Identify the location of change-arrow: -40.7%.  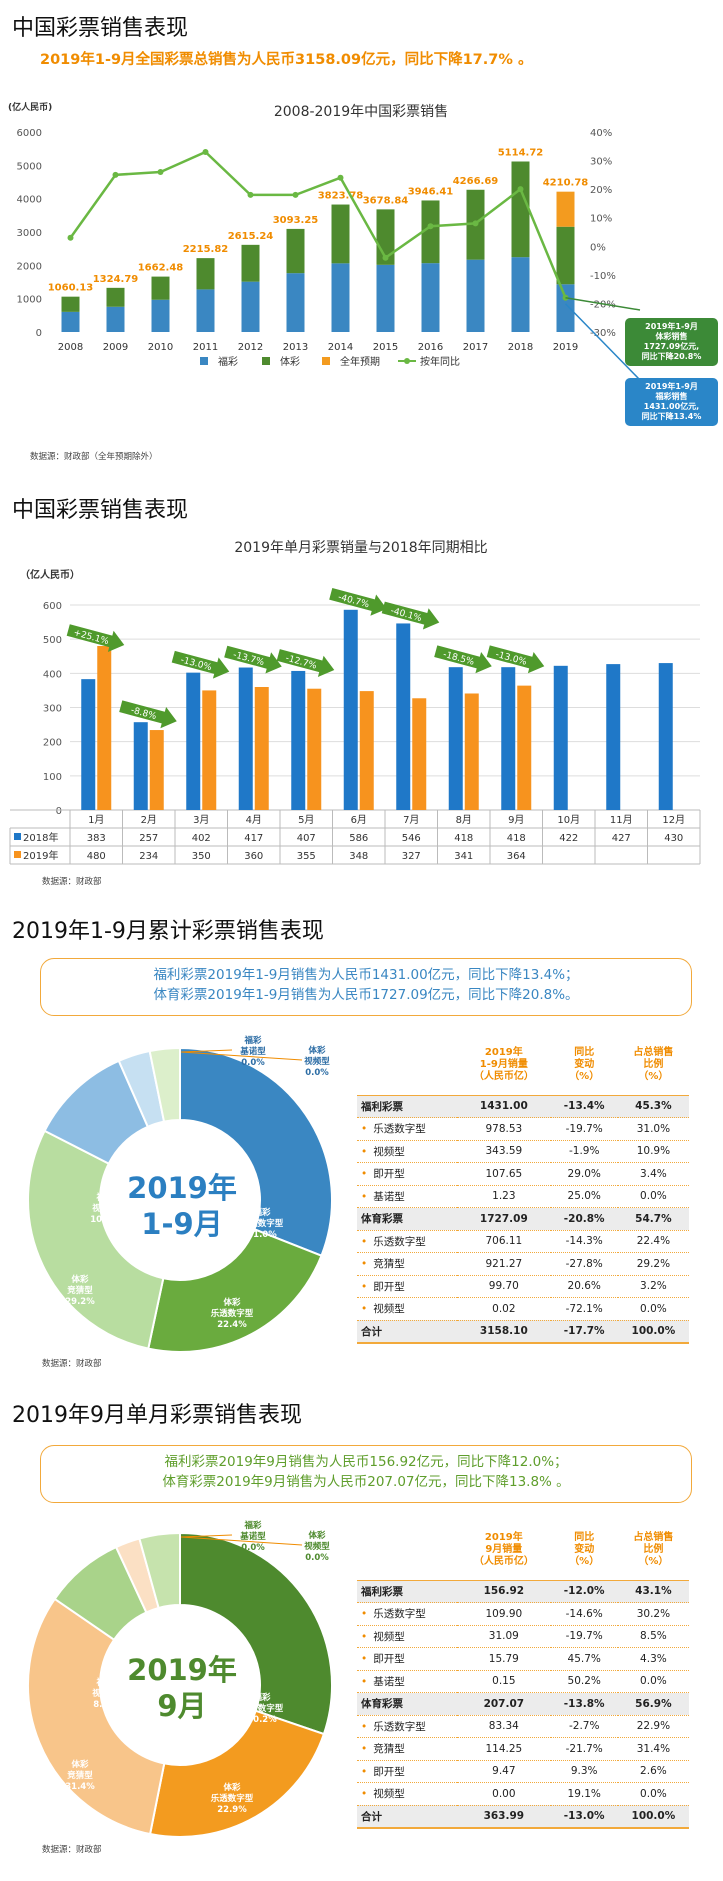
(358, 601).